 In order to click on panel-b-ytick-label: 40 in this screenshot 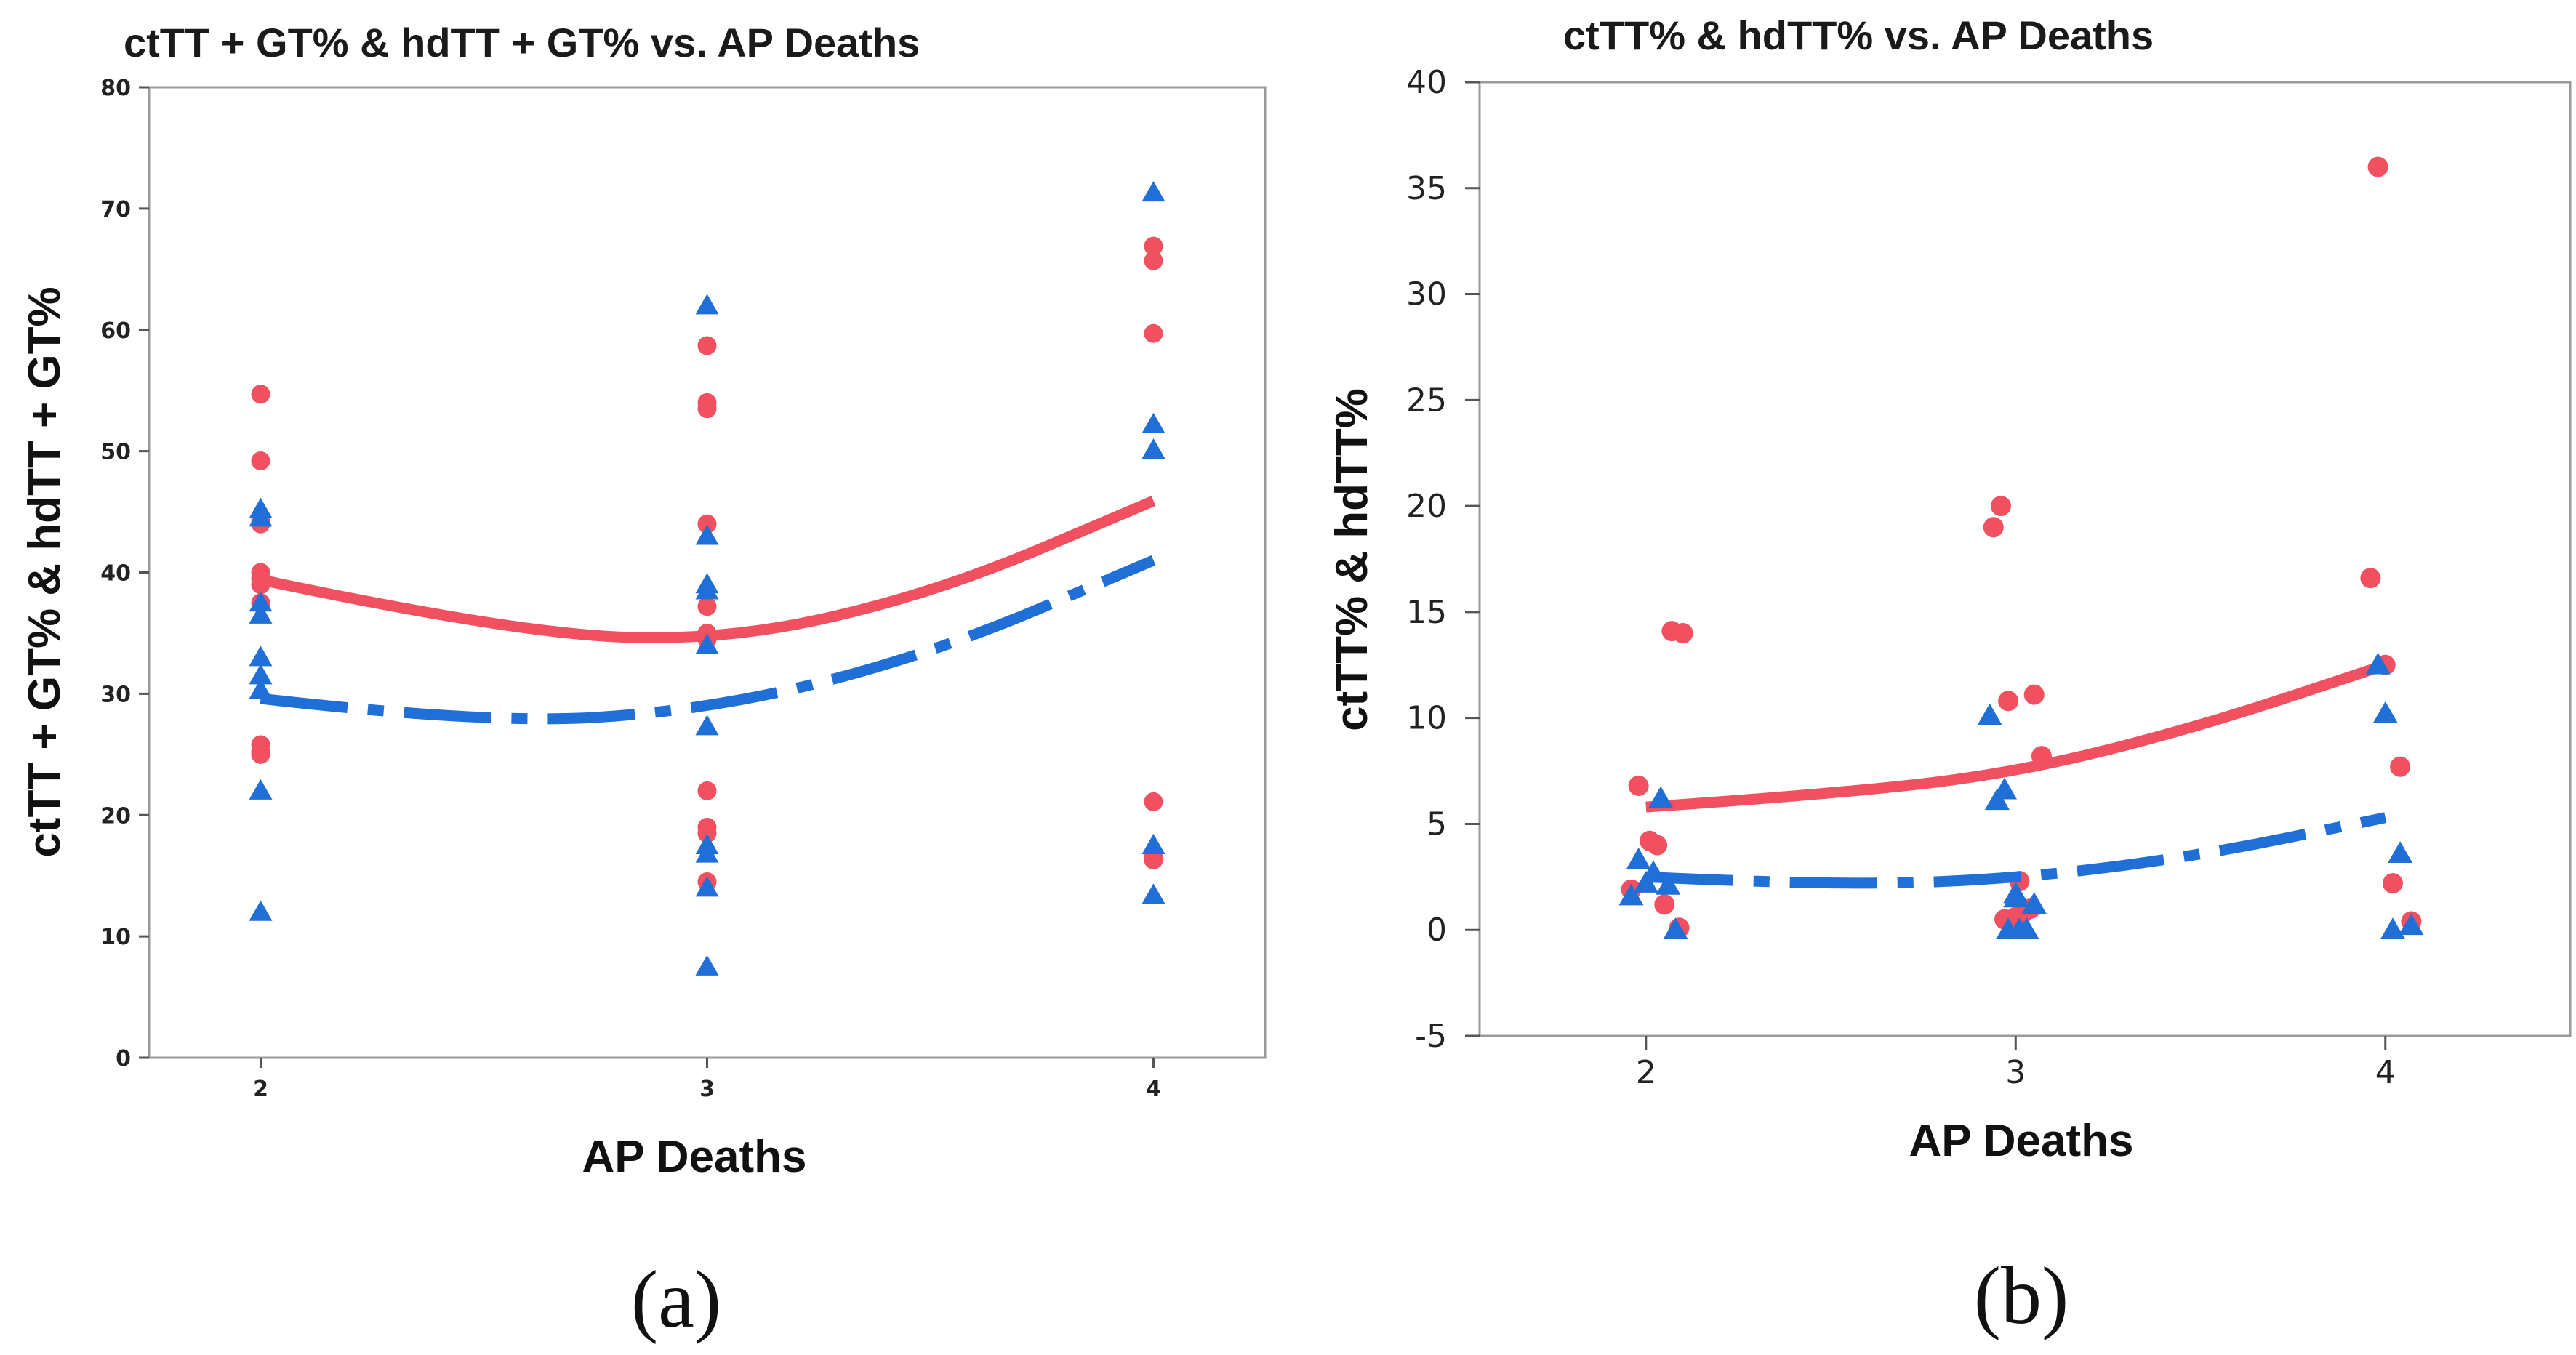, I will do `click(1426, 82)`.